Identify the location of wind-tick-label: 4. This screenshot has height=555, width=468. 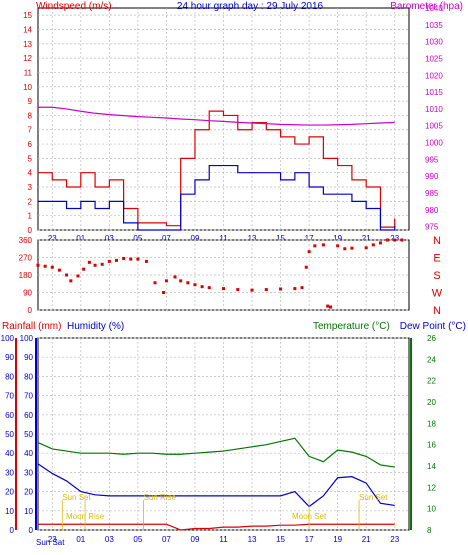
(30, 173).